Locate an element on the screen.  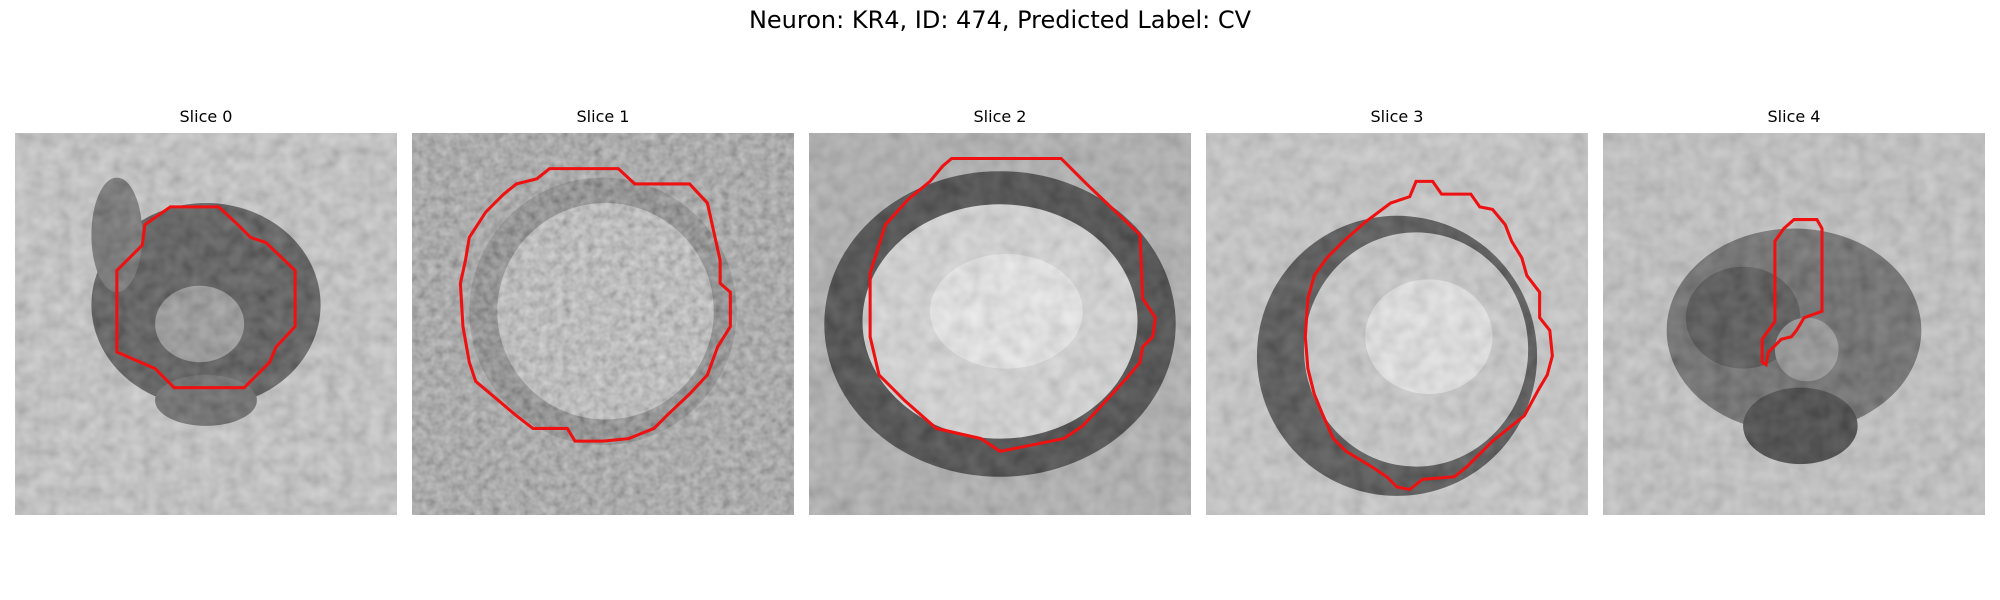
slice-title: Slice 1 is located at coordinates (603, 116).